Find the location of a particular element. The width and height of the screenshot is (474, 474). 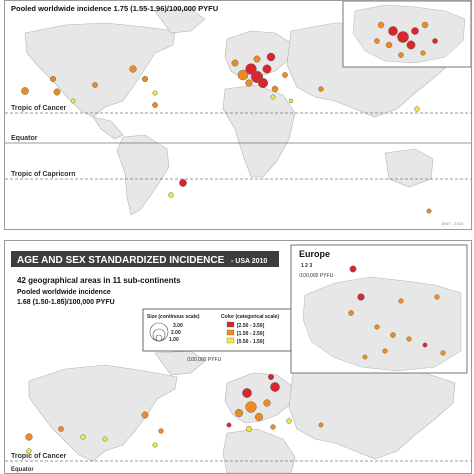

inset-unit: /100,000 PYFU is located at coordinates (316, 276).